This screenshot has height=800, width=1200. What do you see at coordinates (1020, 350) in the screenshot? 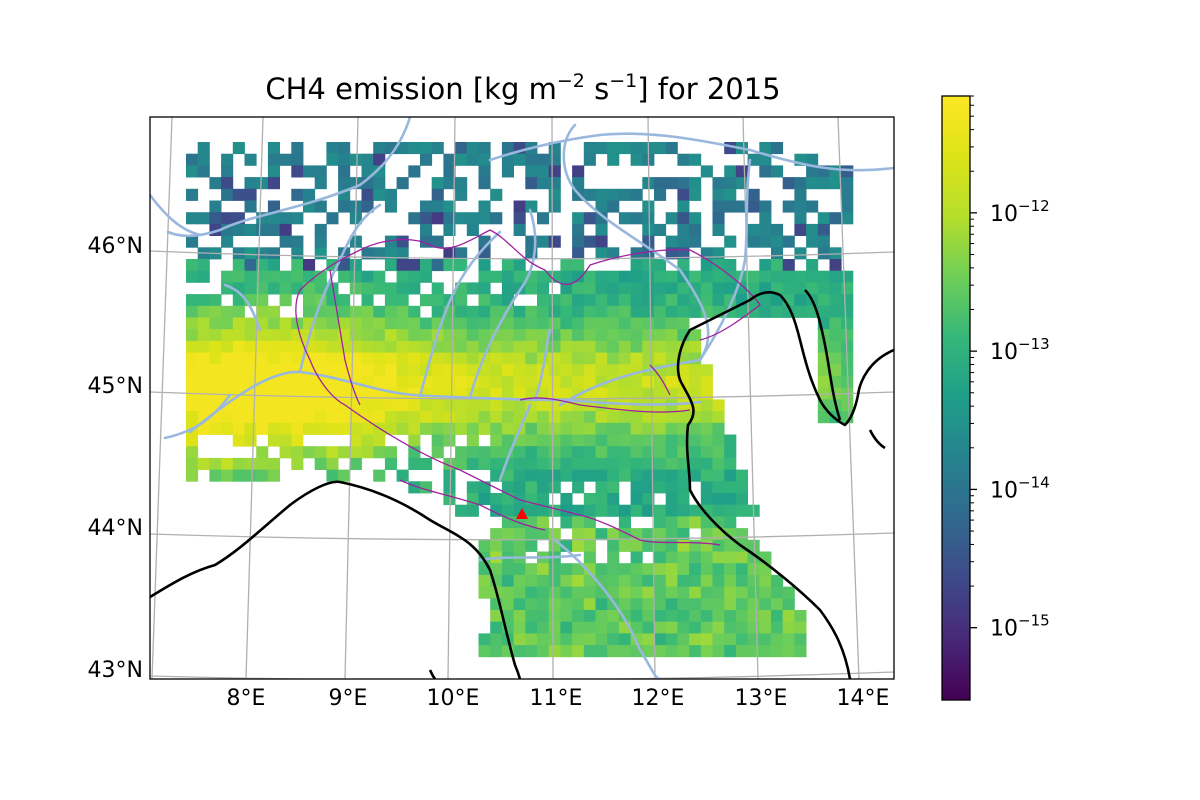
I see `colorbar-tick-label: 10−13` at bounding box center [1020, 350].